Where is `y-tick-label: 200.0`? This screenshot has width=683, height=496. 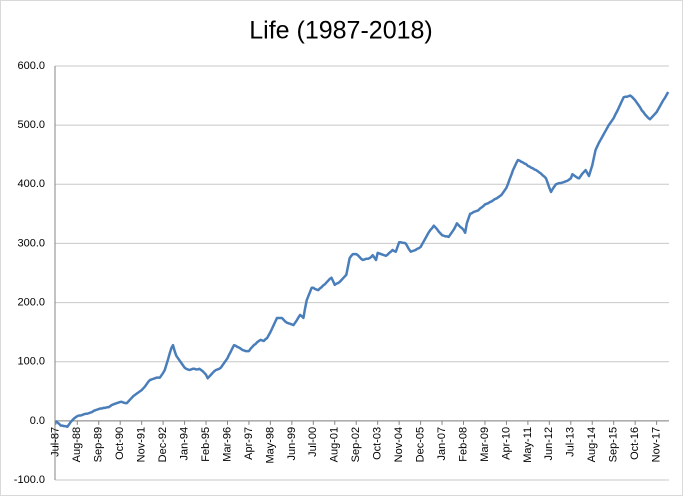 y-tick-label: 200.0 is located at coordinates (31, 302).